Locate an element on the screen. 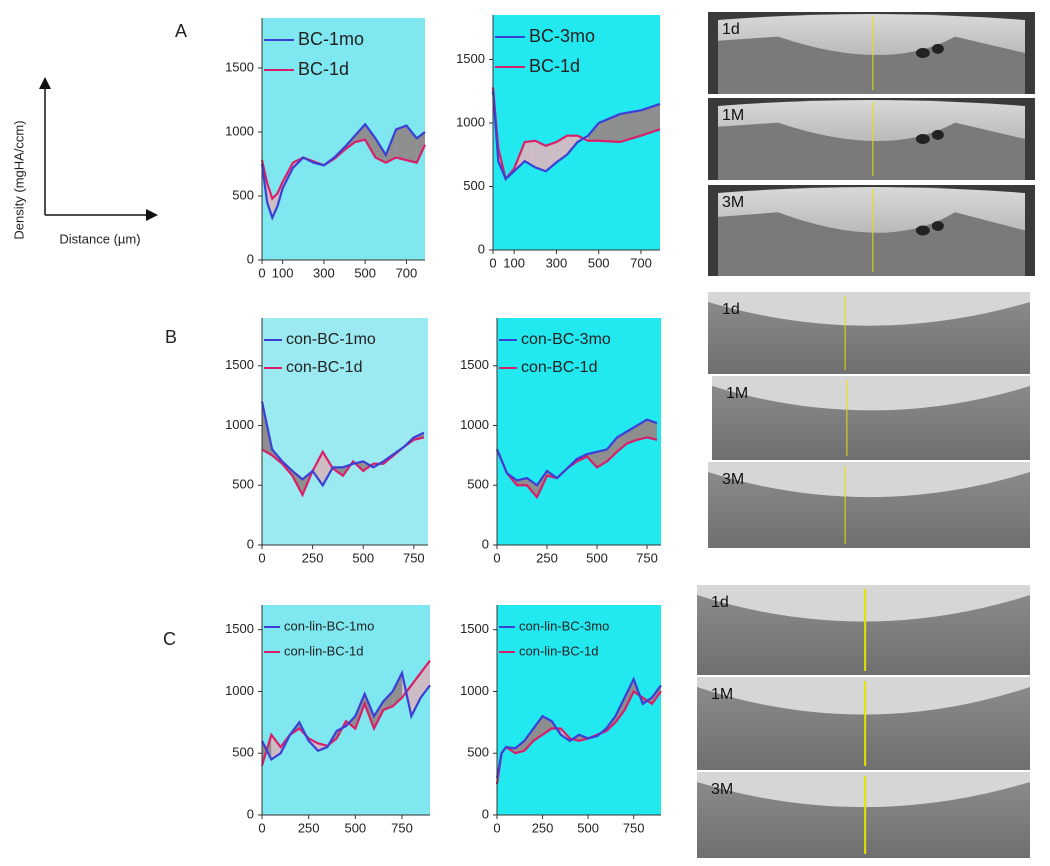 Image resolution: width=1050 pixels, height=866 pixels. image-label: 3M is located at coordinates (722, 789).